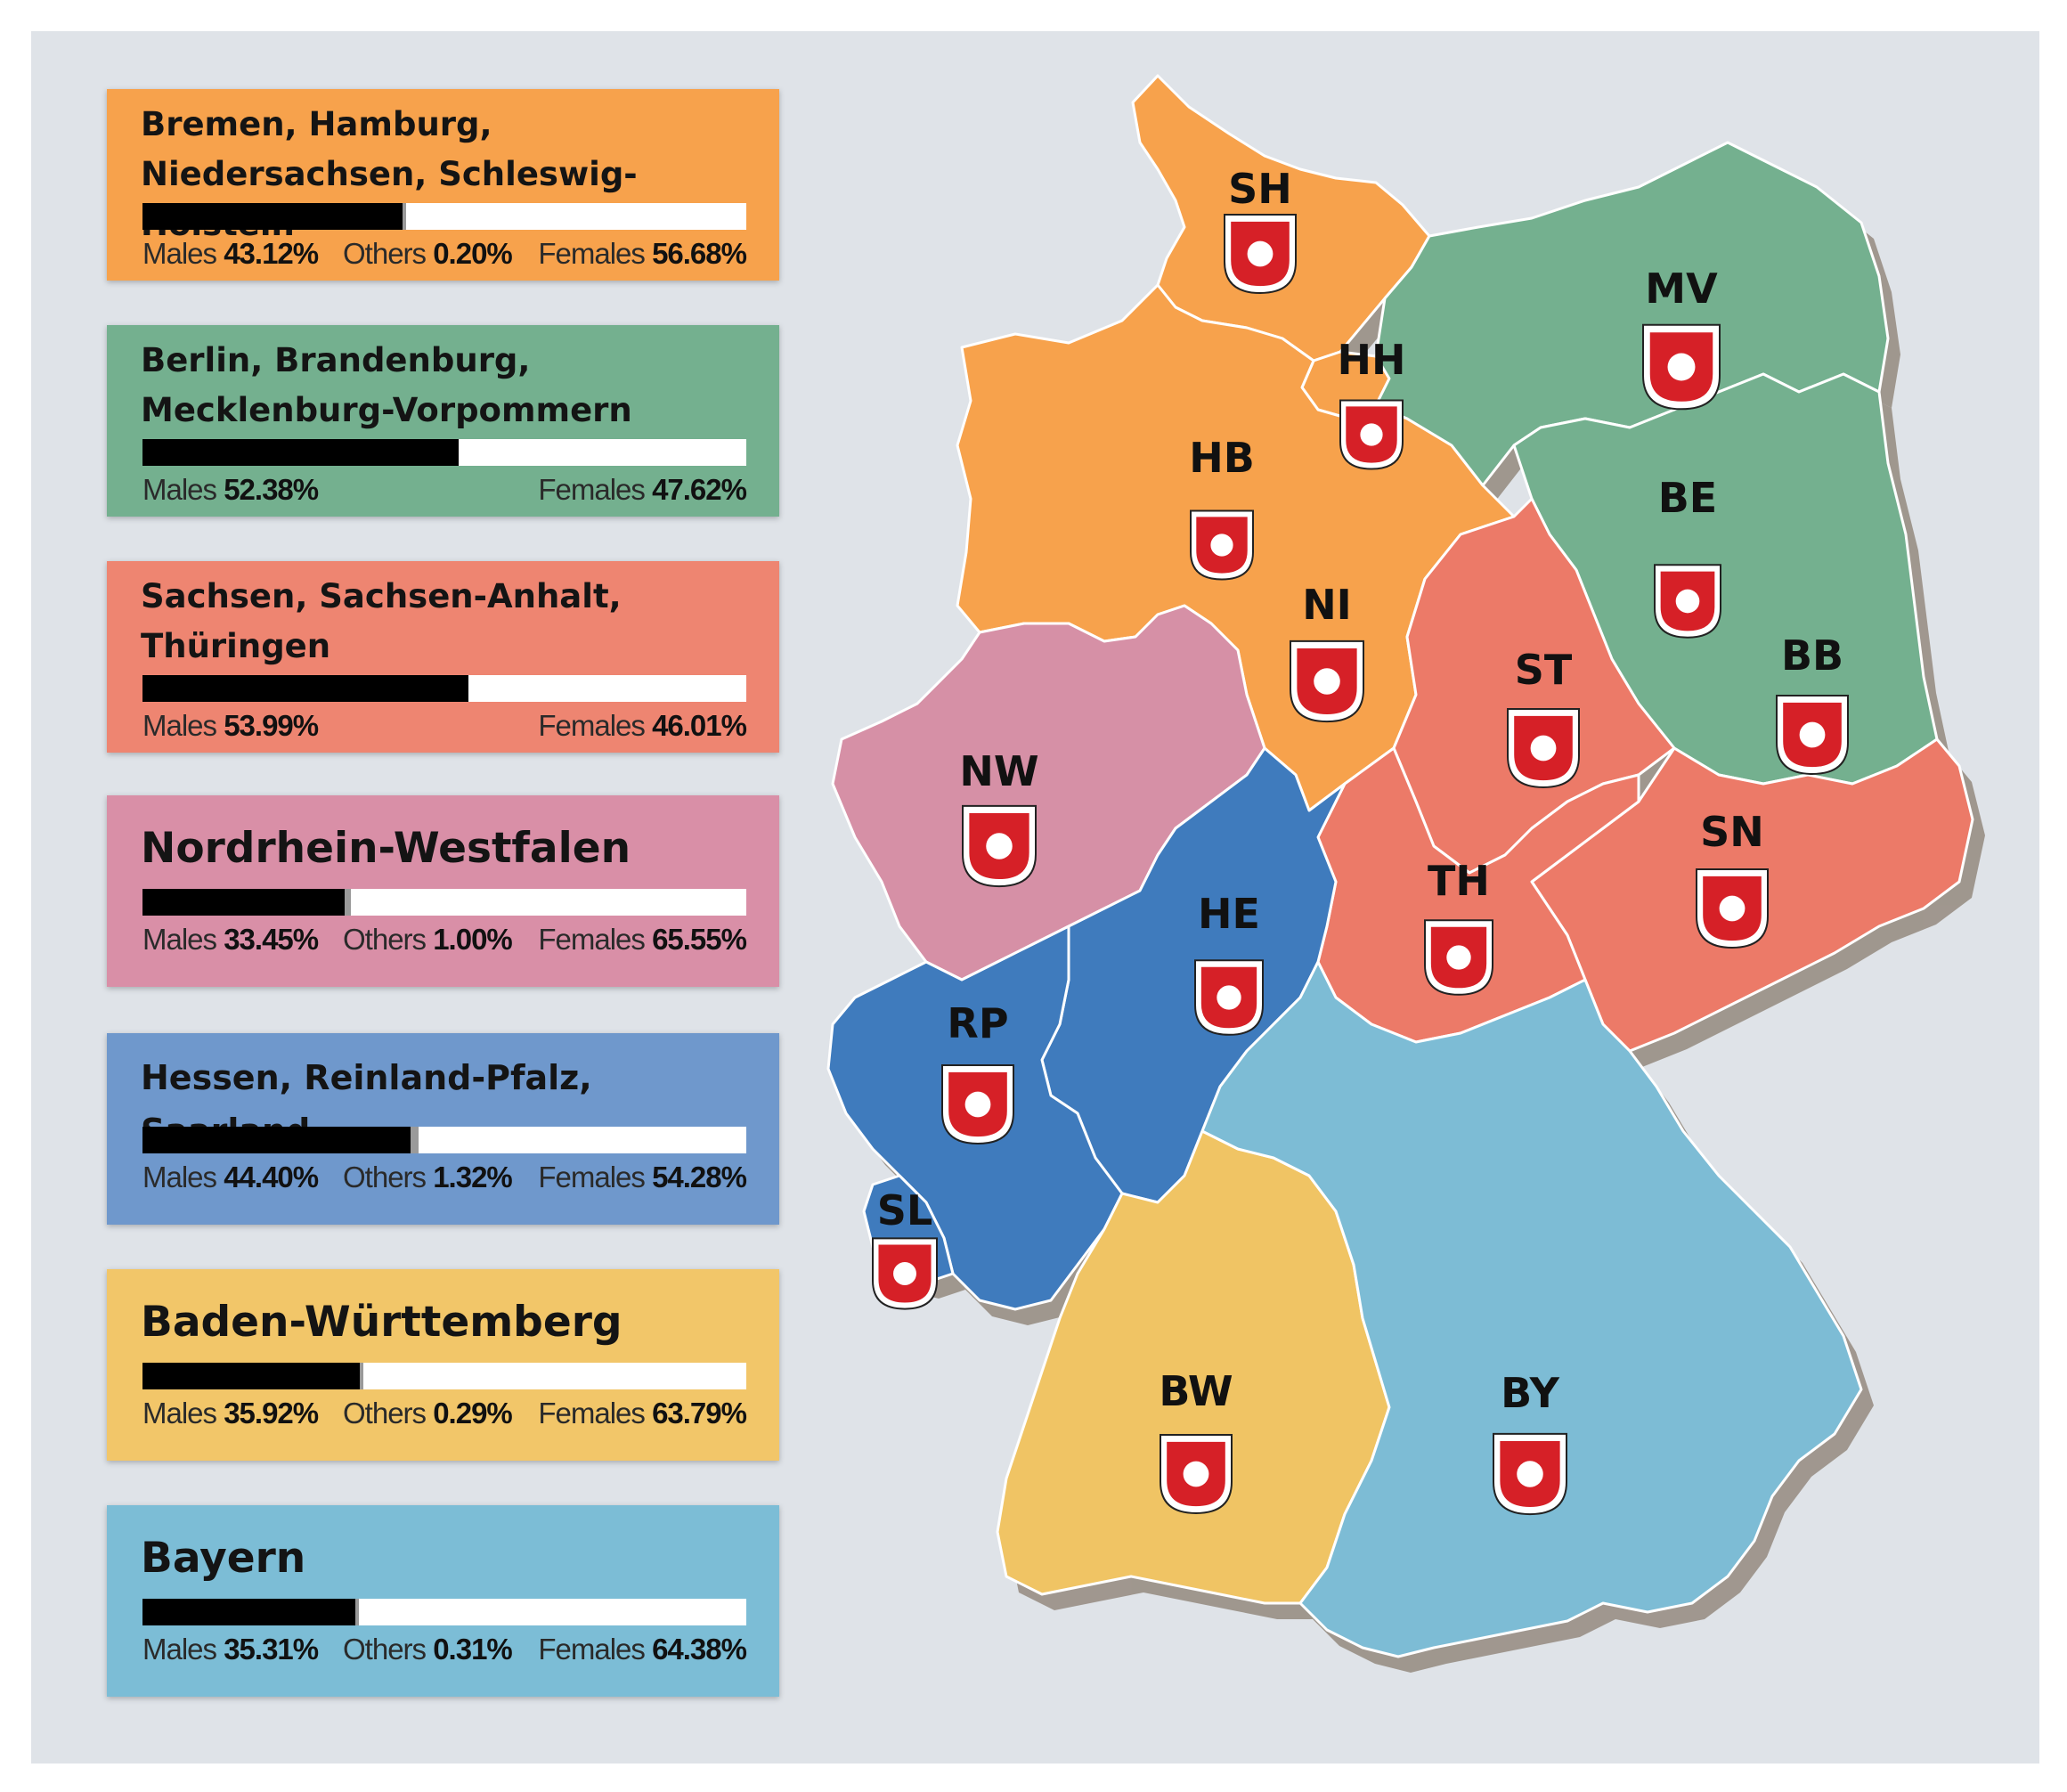  What do you see at coordinates (1812, 656) in the screenshot?
I see `state-label-bb: BB` at bounding box center [1812, 656].